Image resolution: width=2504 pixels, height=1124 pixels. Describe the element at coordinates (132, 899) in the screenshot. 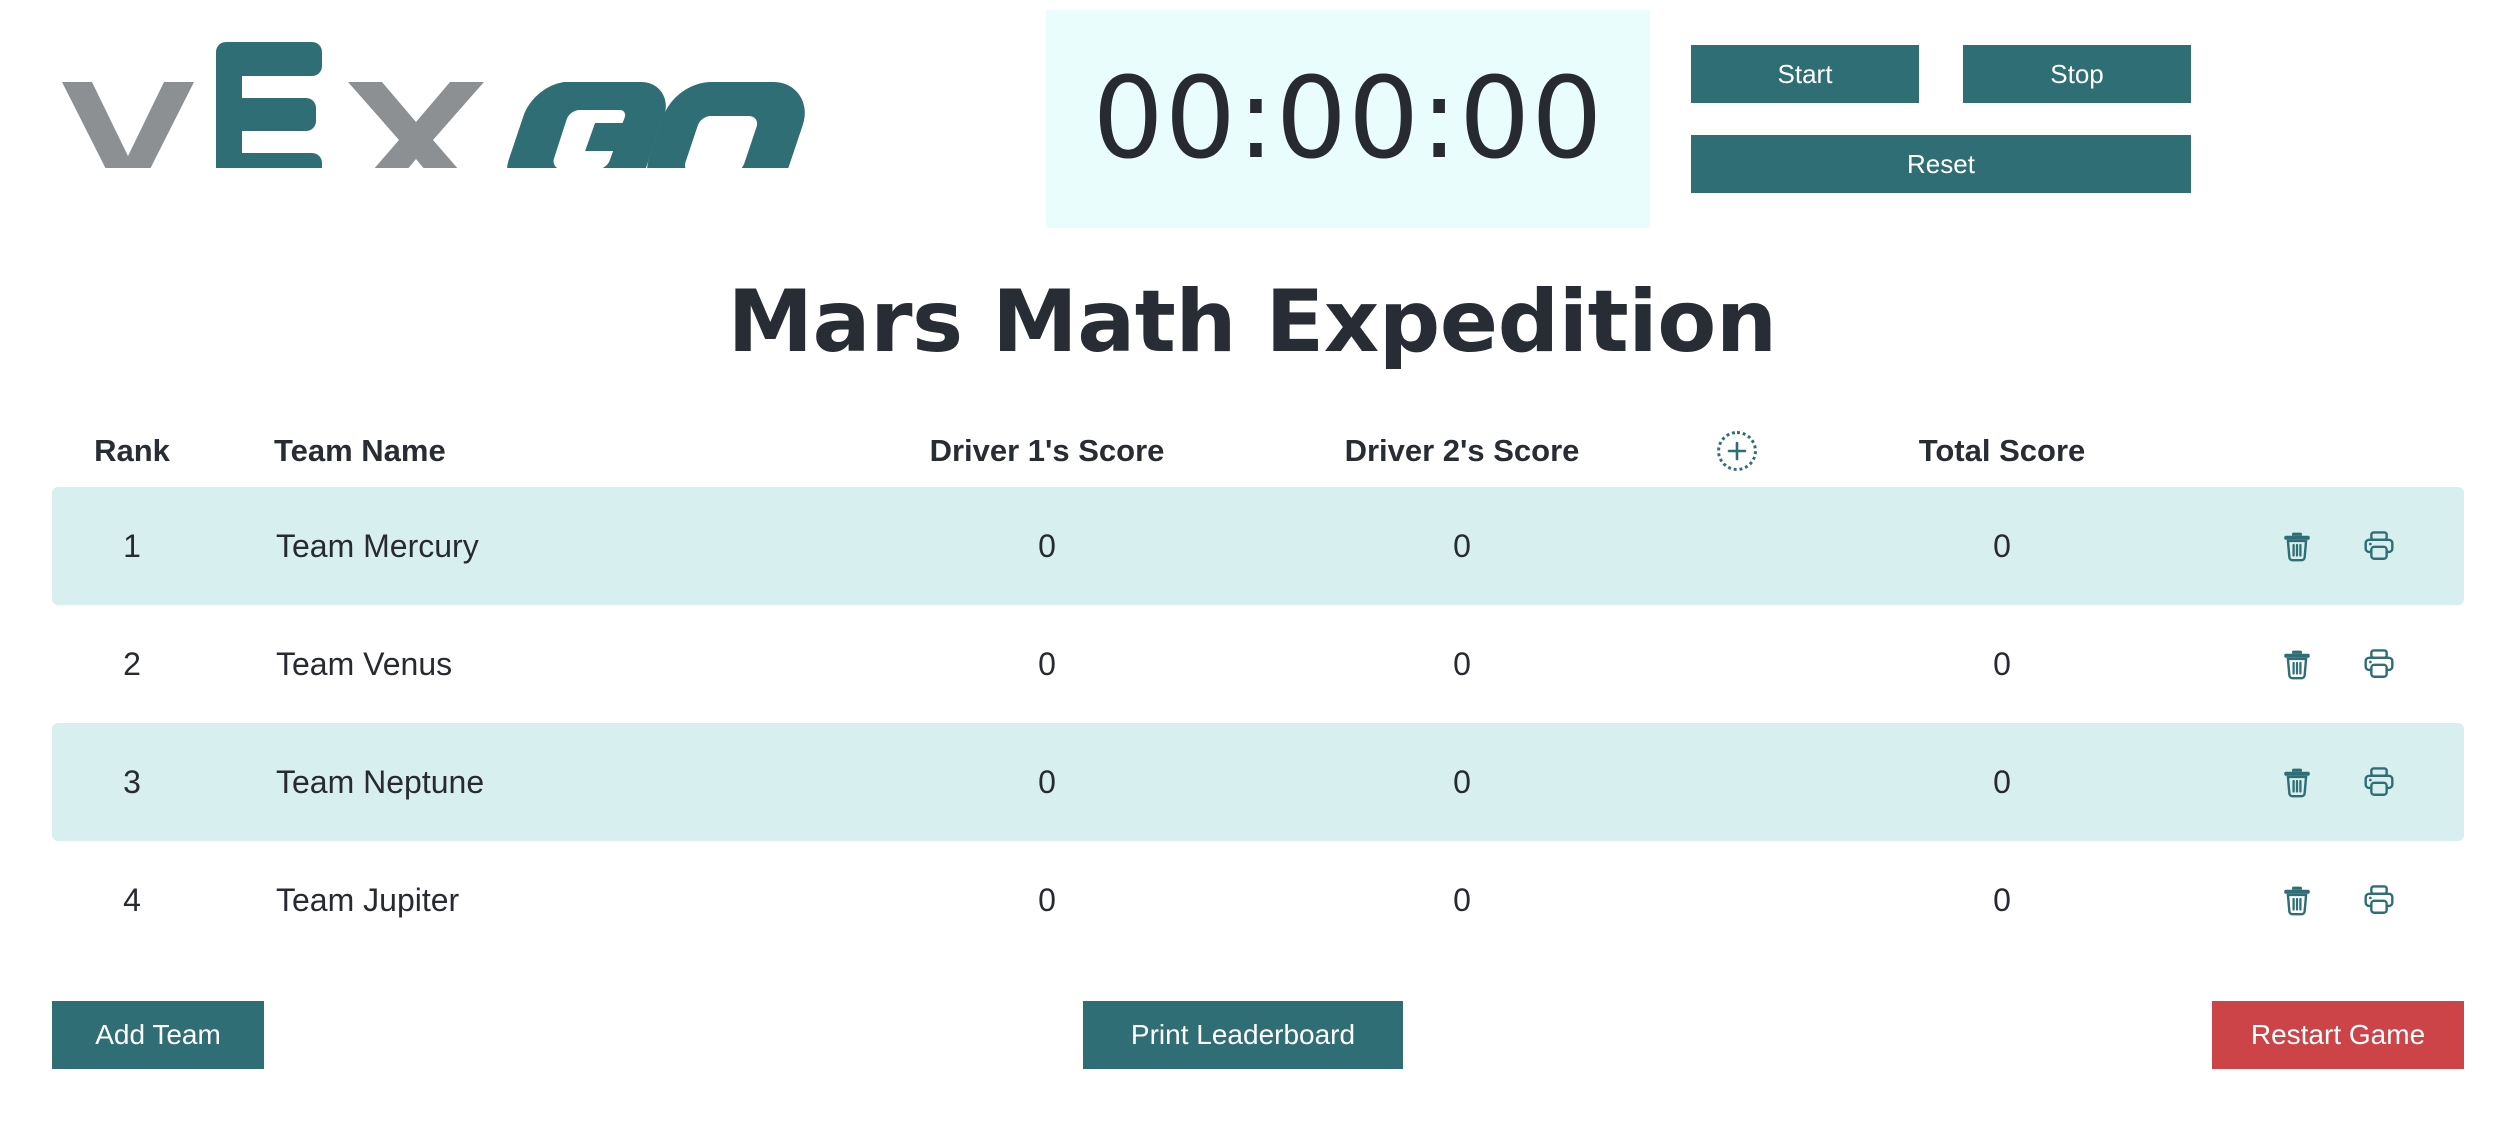

I see `cell-rank: 4` at that location.